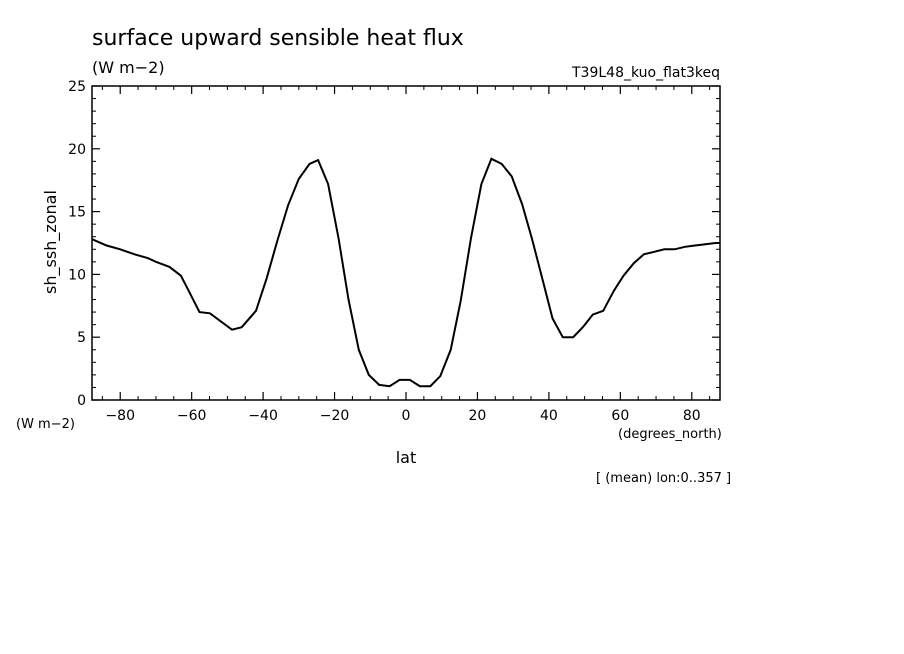 This screenshot has width=904, height=654. What do you see at coordinates (77, 275) in the screenshot?
I see `y-tick-label: 10` at bounding box center [77, 275].